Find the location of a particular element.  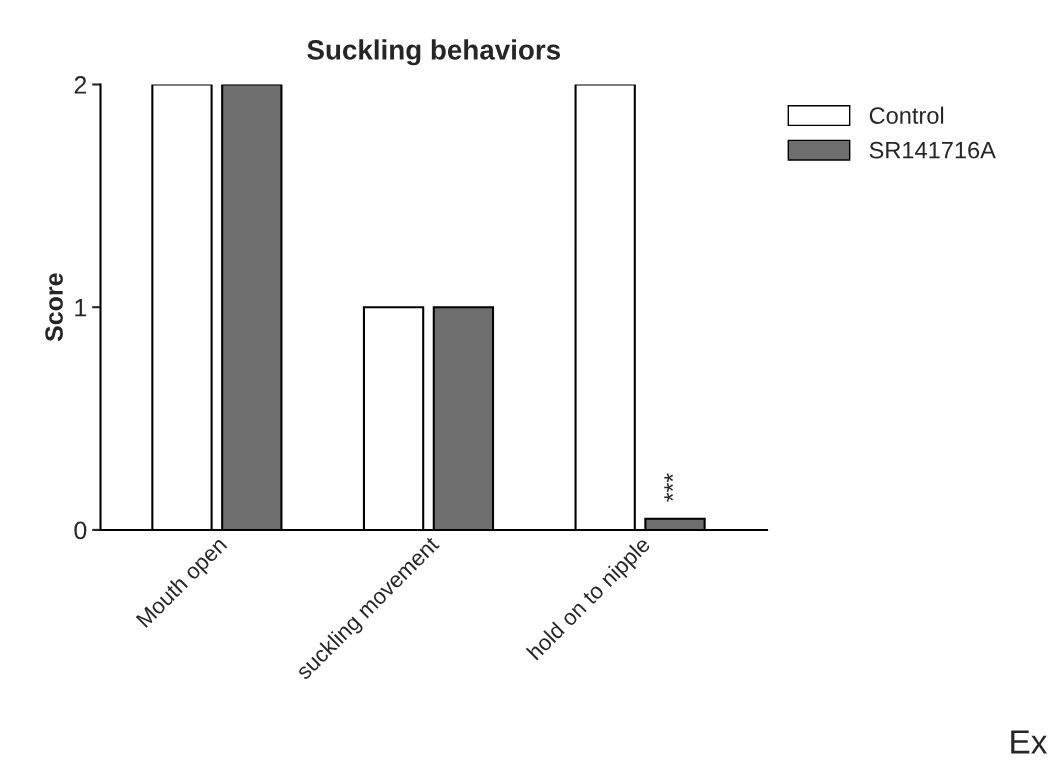

legend-label: Control is located at coordinates (906, 115).